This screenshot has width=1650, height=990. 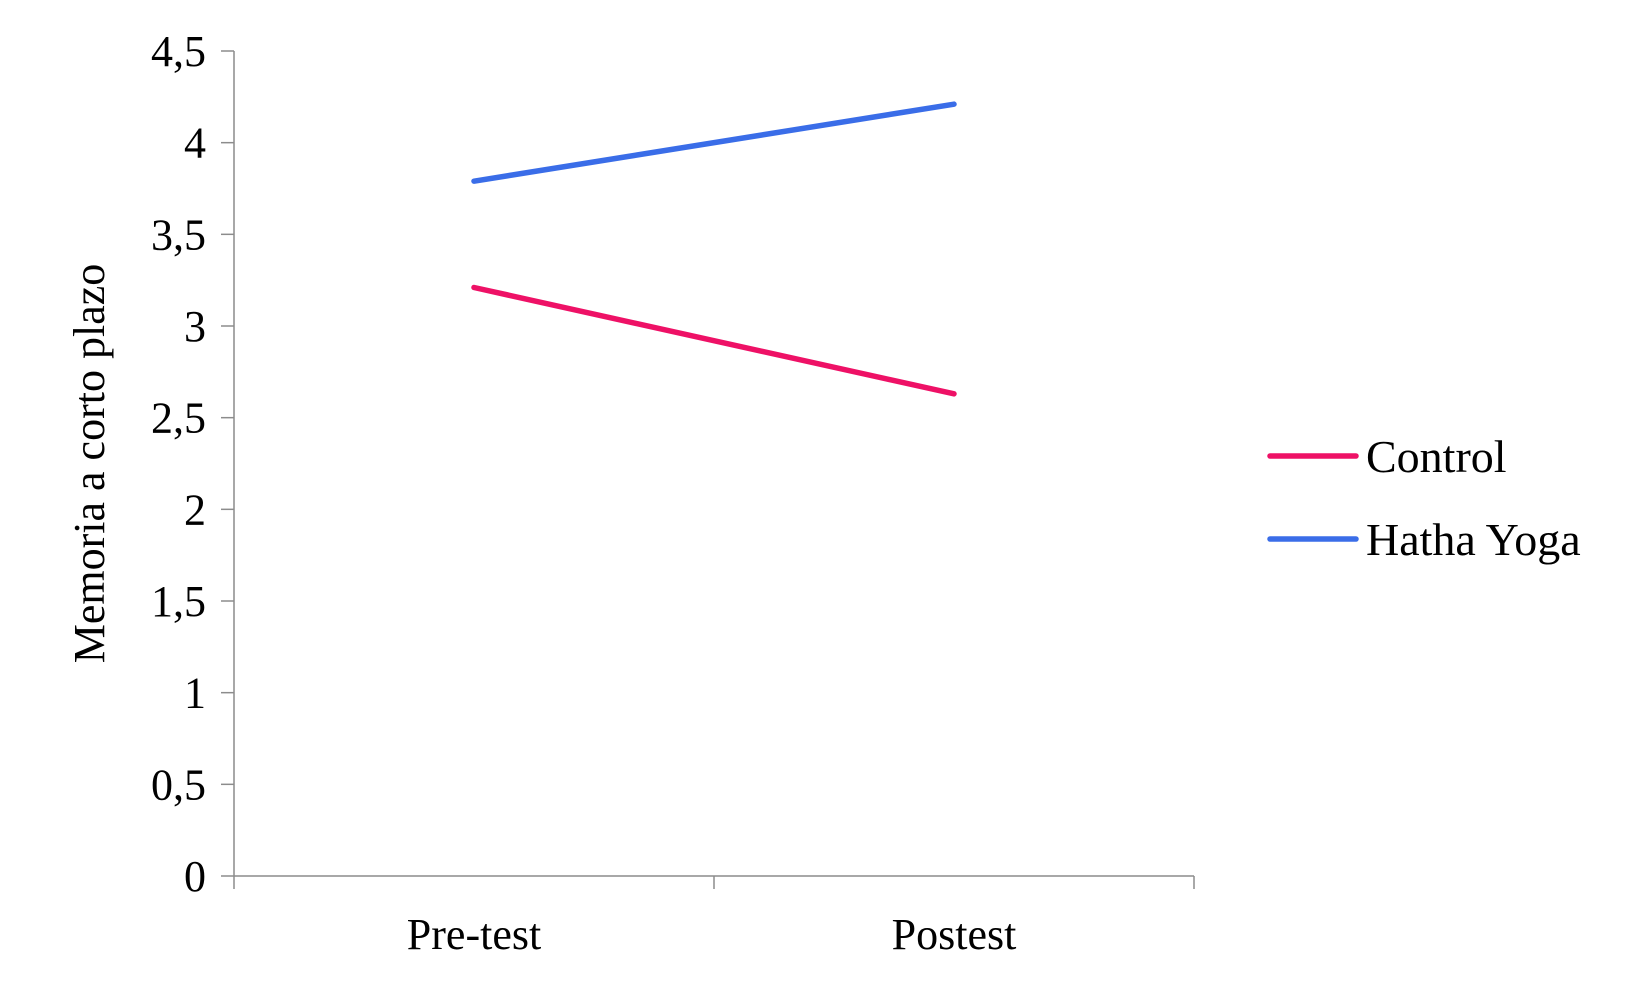 What do you see at coordinates (954, 934) in the screenshot?
I see `x-tick-label: Postest` at bounding box center [954, 934].